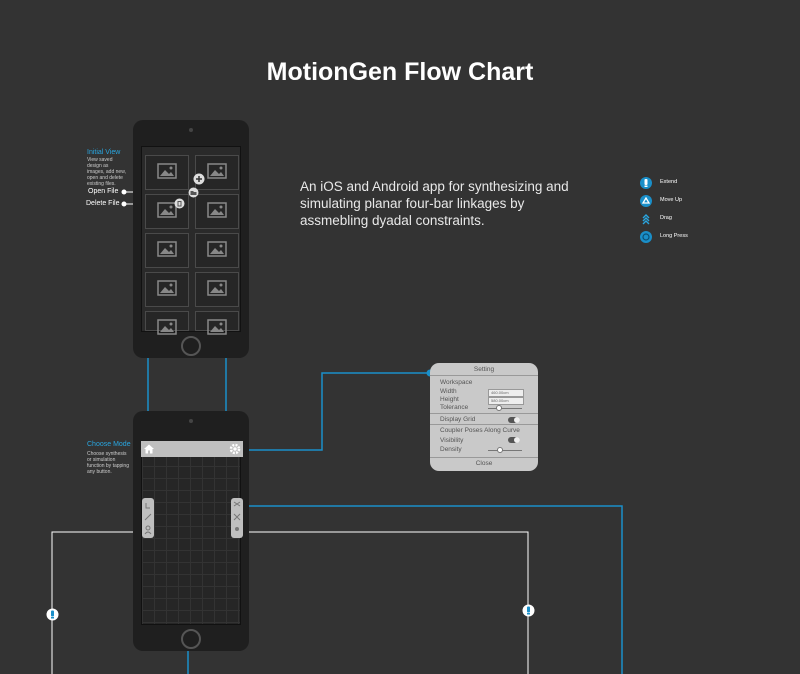 The width and height of the screenshot is (800, 674). What do you see at coordinates (191, 533) in the screenshot?
I see `workspace-screen` at bounding box center [191, 533].